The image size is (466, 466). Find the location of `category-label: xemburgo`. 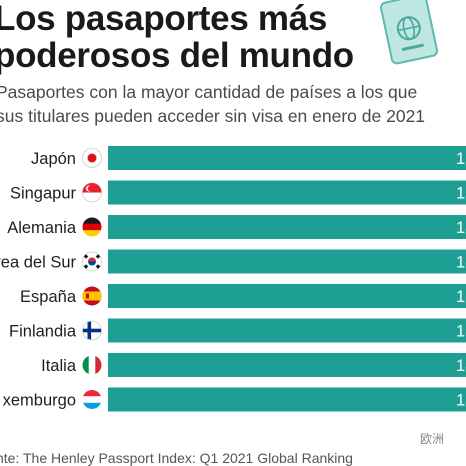

category-label: xemburgo is located at coordinates (39, 401).